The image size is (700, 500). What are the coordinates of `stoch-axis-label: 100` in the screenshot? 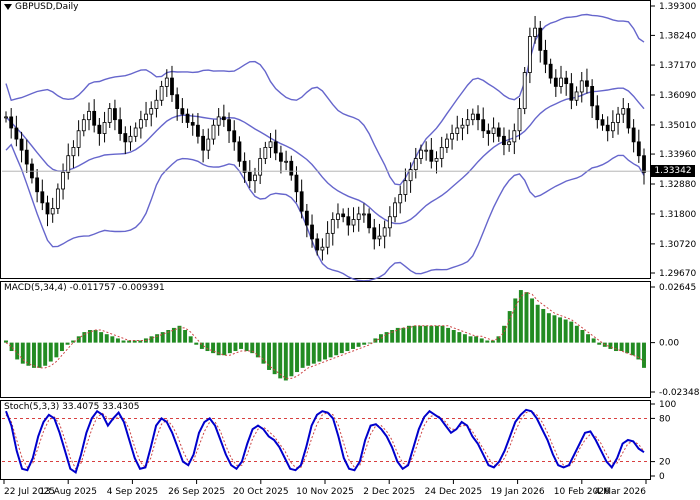 It's located at (667, 405).